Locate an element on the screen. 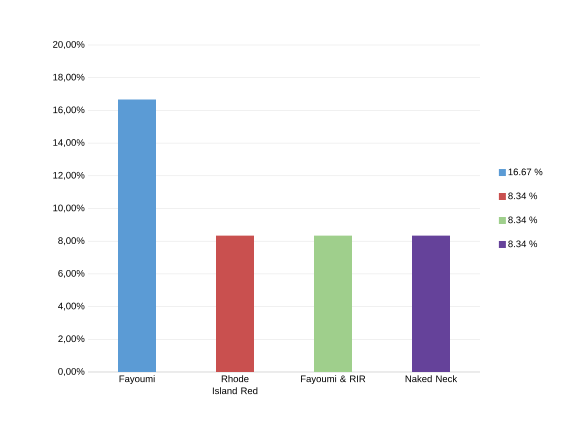 The width and height of the screenshot is (576, 432). legend-label: 16.67 % is located at coordinates (525, 172).